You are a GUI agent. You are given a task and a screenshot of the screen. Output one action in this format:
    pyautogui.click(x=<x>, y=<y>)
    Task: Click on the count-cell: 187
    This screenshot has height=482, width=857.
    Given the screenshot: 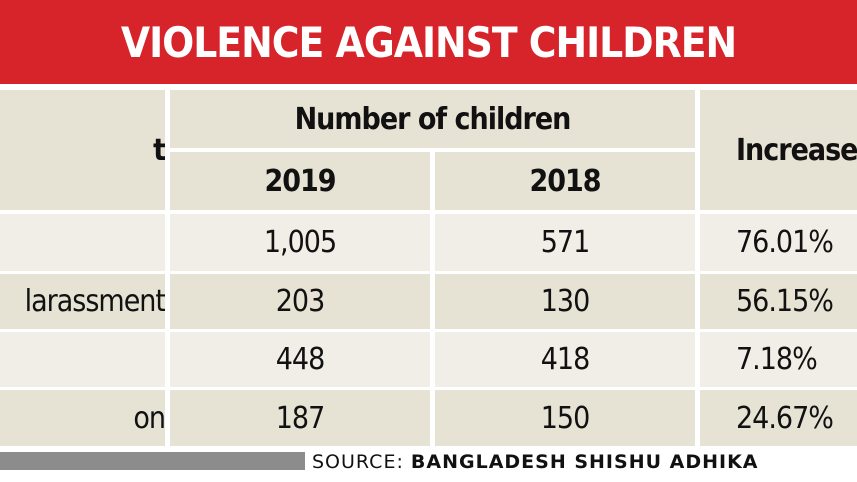 What is the action you would take?
    pyautogui.click(x=300, y=418)
    